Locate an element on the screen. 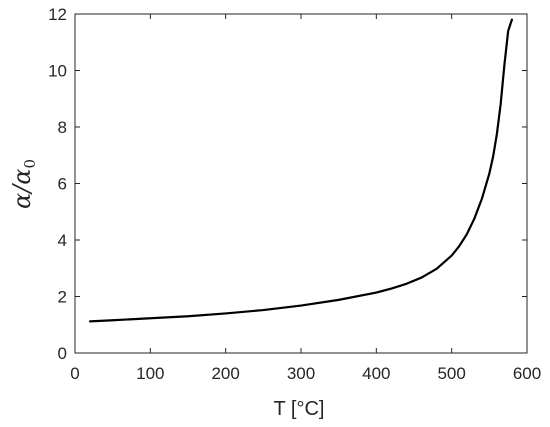 This screenshot has width=550, height=427. y-tick-label: 0 is located at coordinates (62, 353).